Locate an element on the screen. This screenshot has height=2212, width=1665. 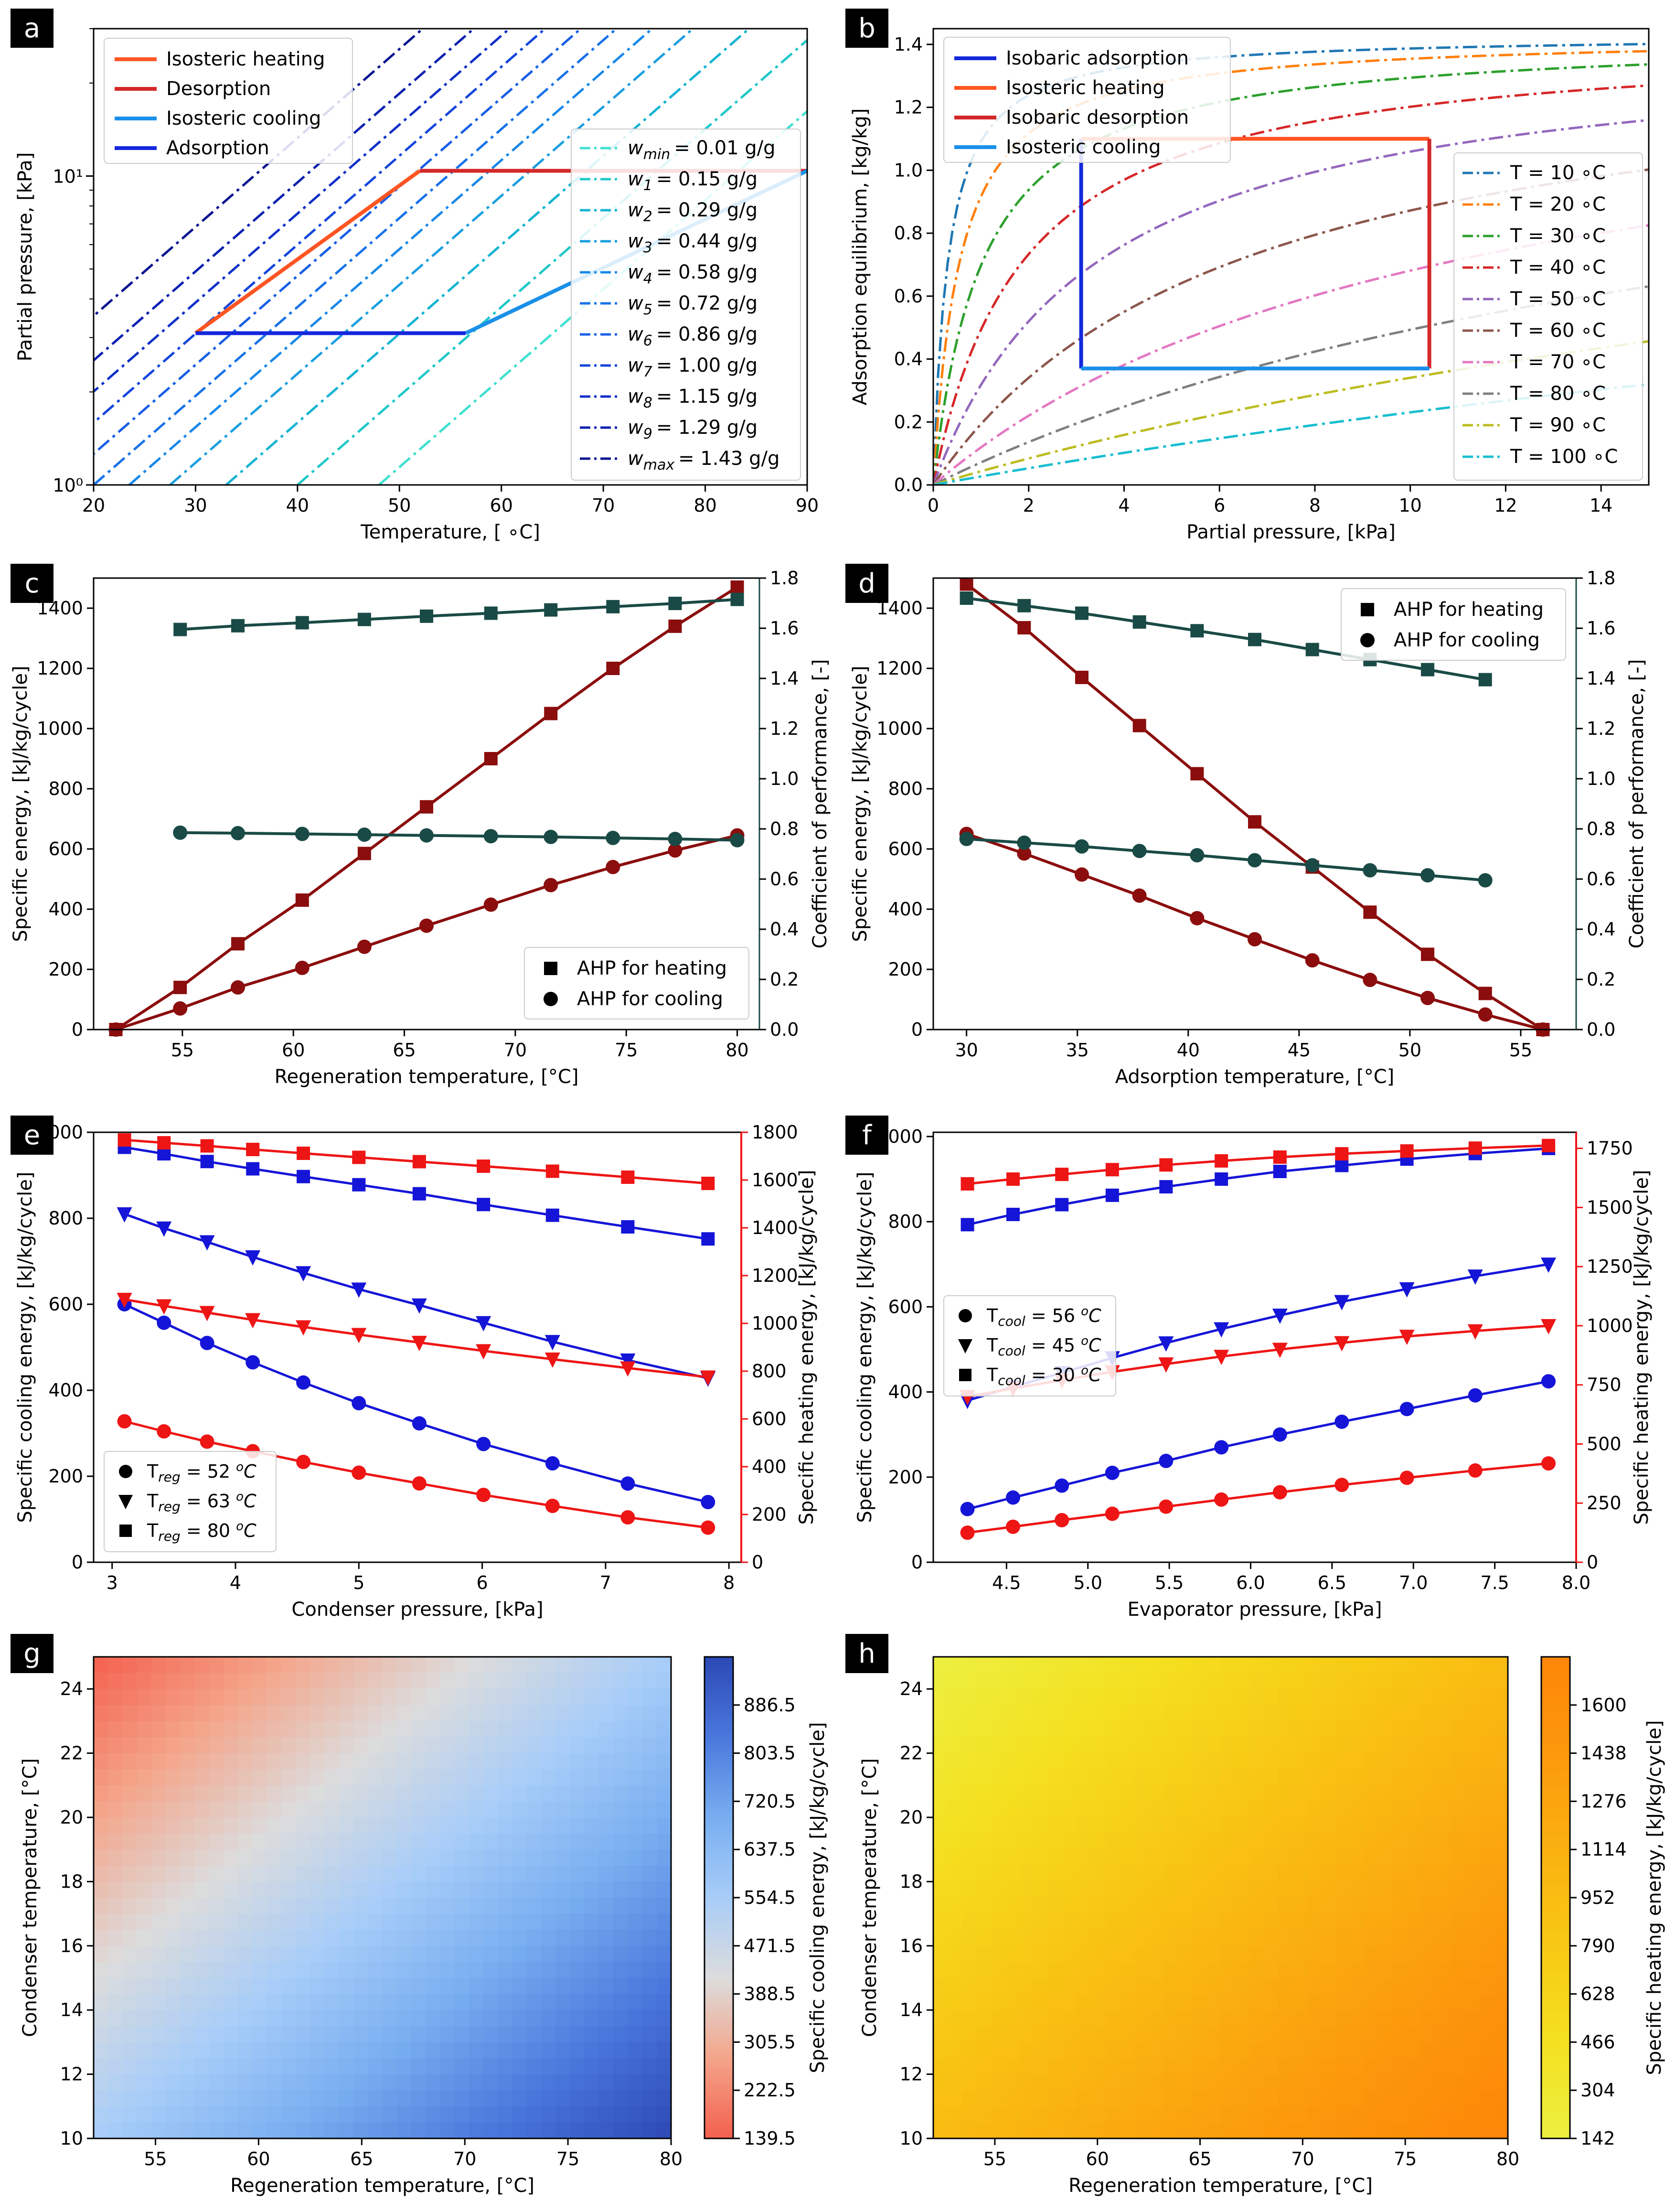
series-line is located at coordinates (1225, 860).